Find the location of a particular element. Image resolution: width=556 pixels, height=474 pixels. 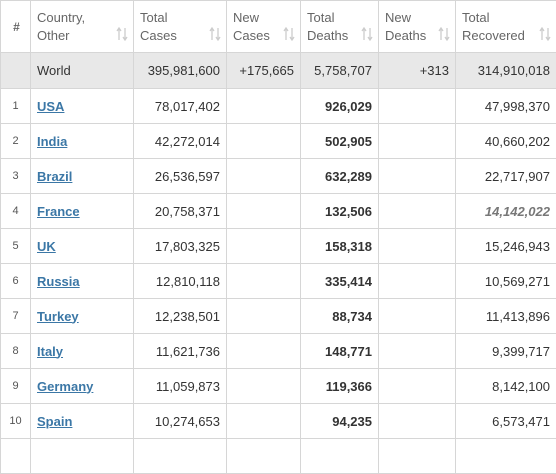

country-row: 1 USA 78,017,402 926,029 47,998,370 is located at coordinates (278, 106).